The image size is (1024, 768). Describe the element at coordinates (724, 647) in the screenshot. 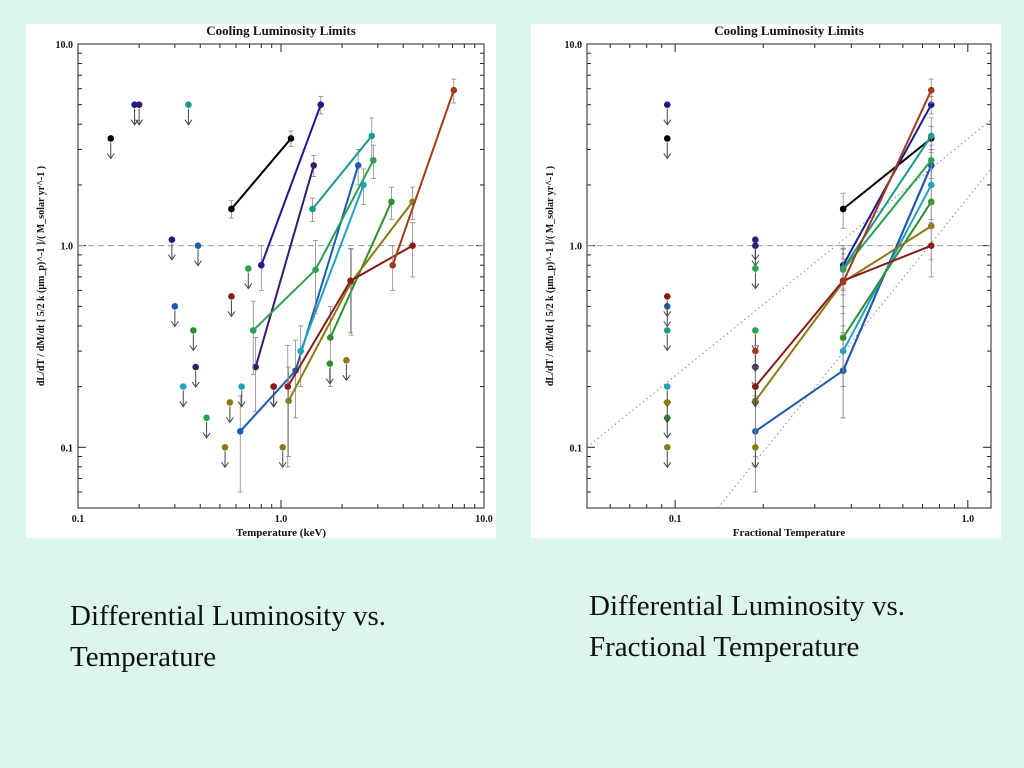

I see `caption-right-line2: Fractional Temperature` at that location.